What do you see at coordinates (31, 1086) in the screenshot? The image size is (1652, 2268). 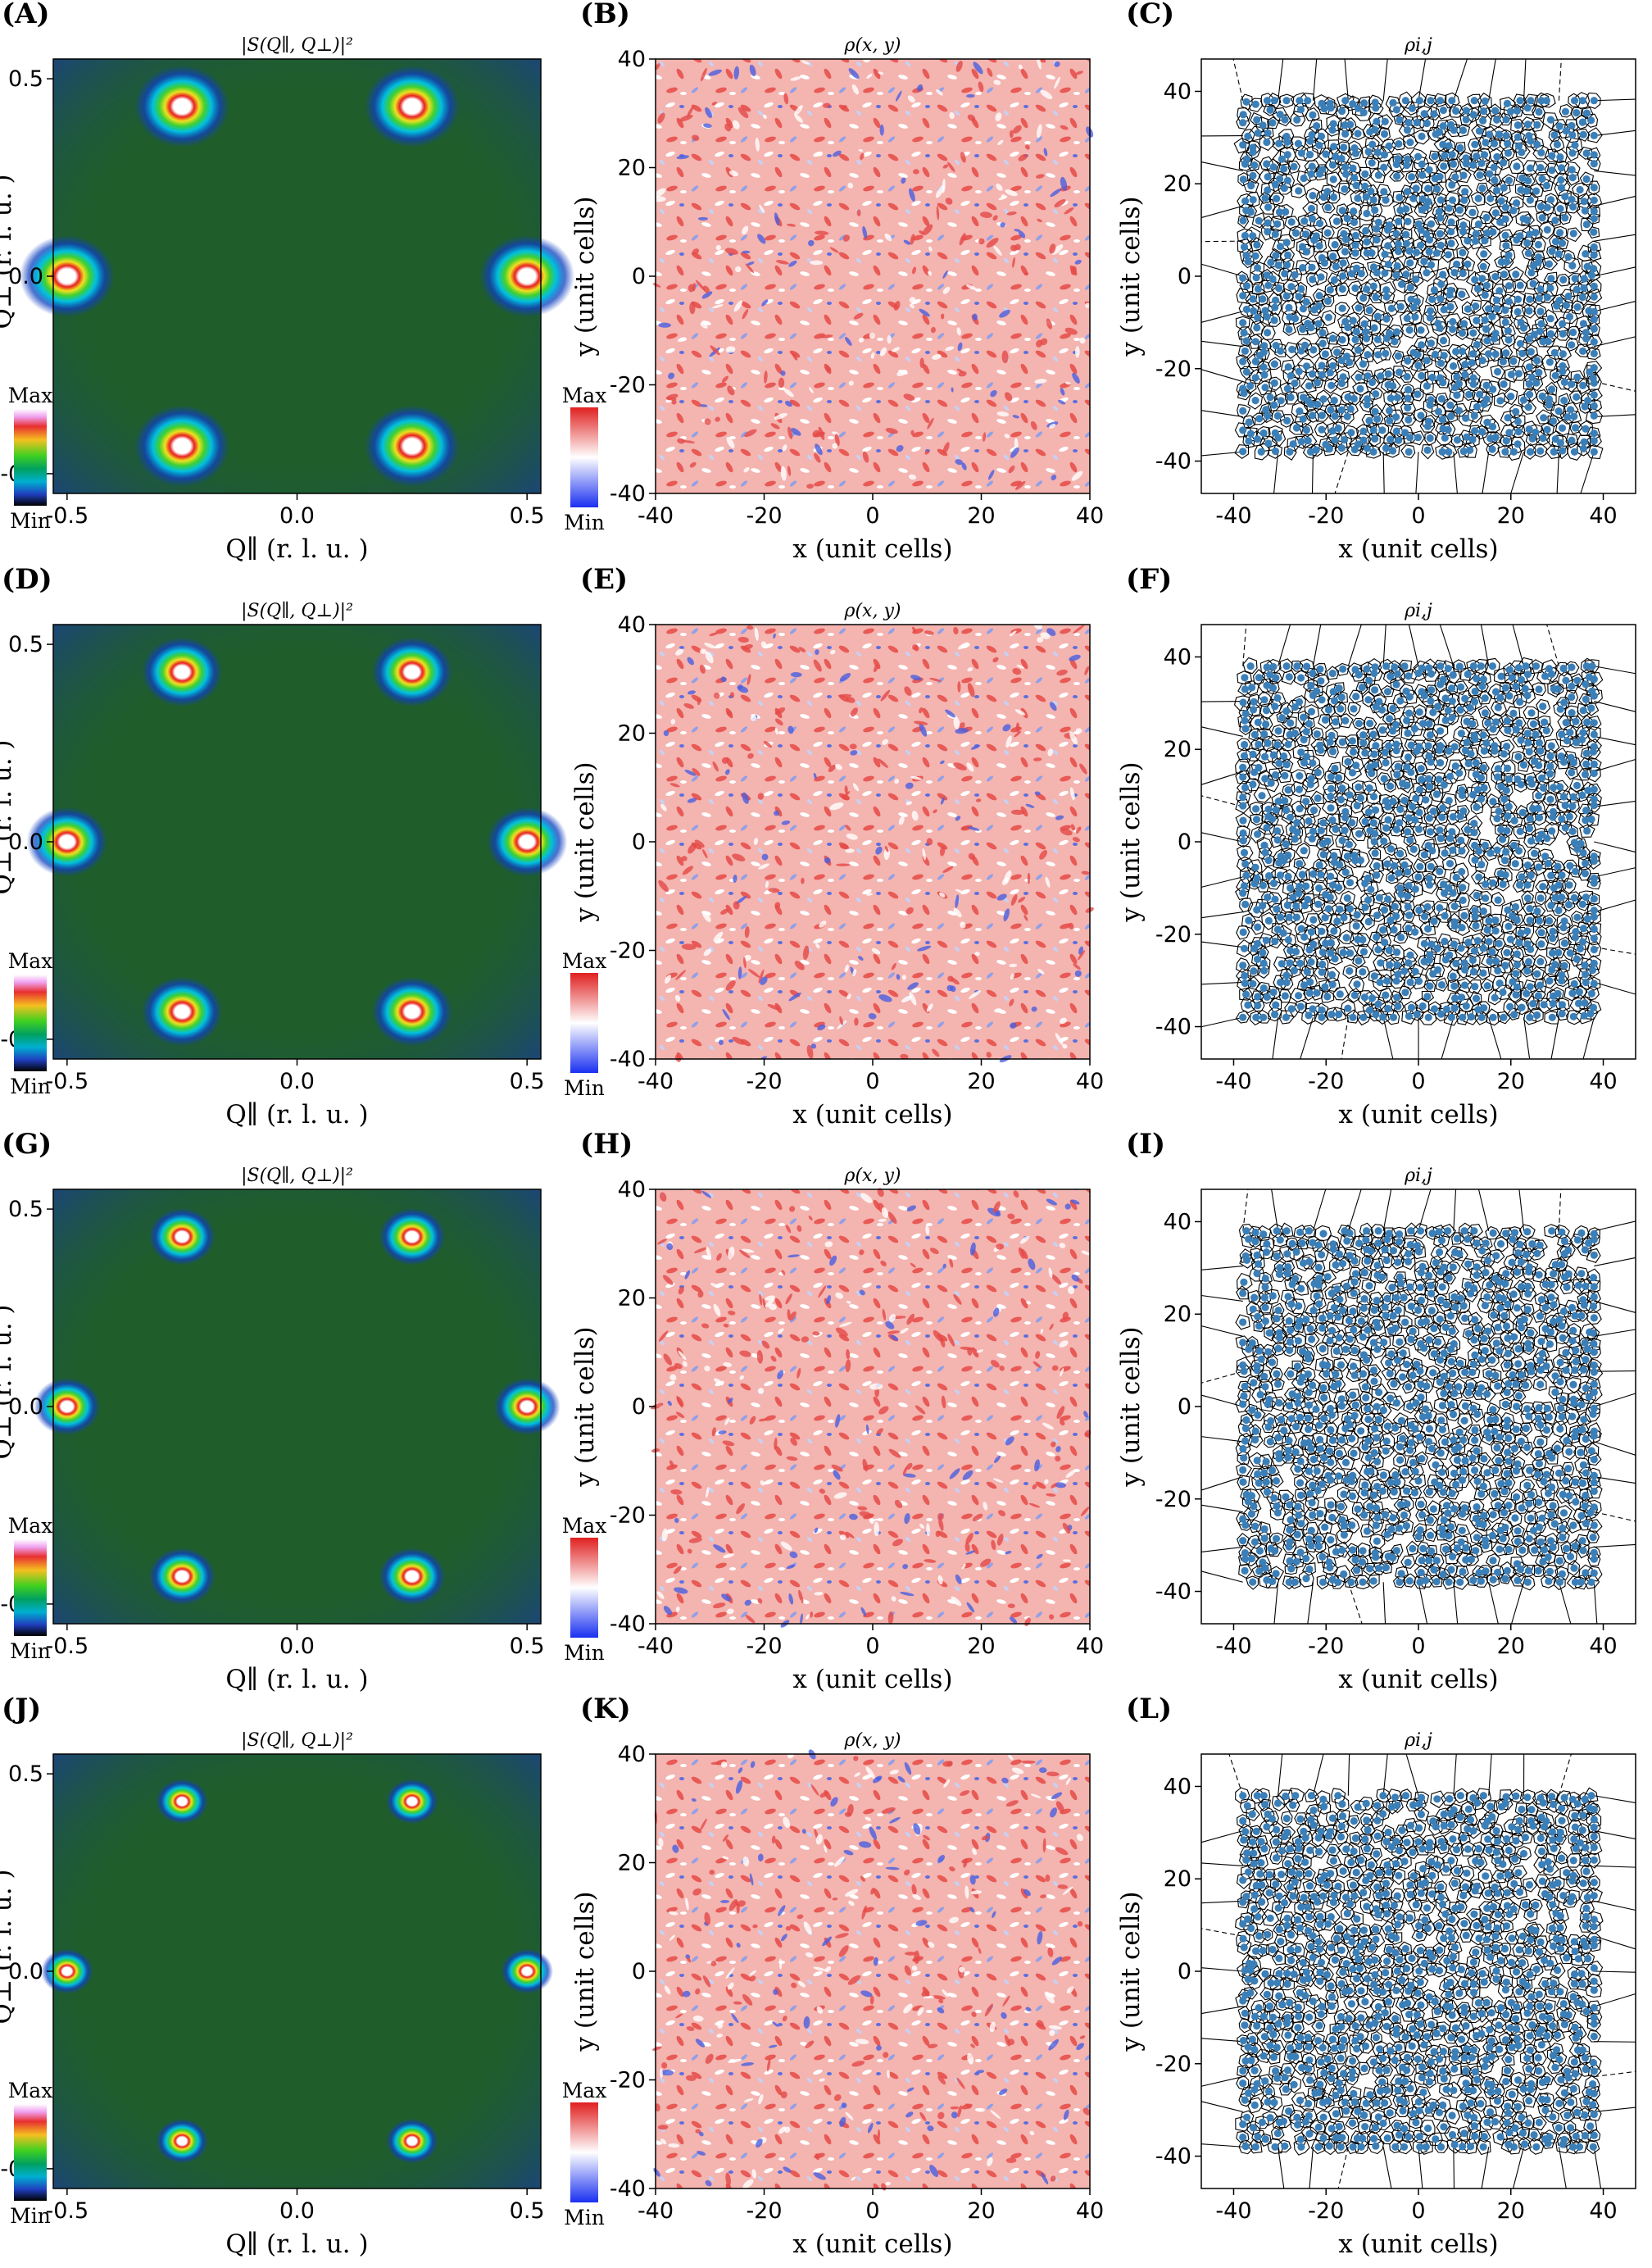 I see `colorbar-min-label: Min` at bounding box center [31, 1086].